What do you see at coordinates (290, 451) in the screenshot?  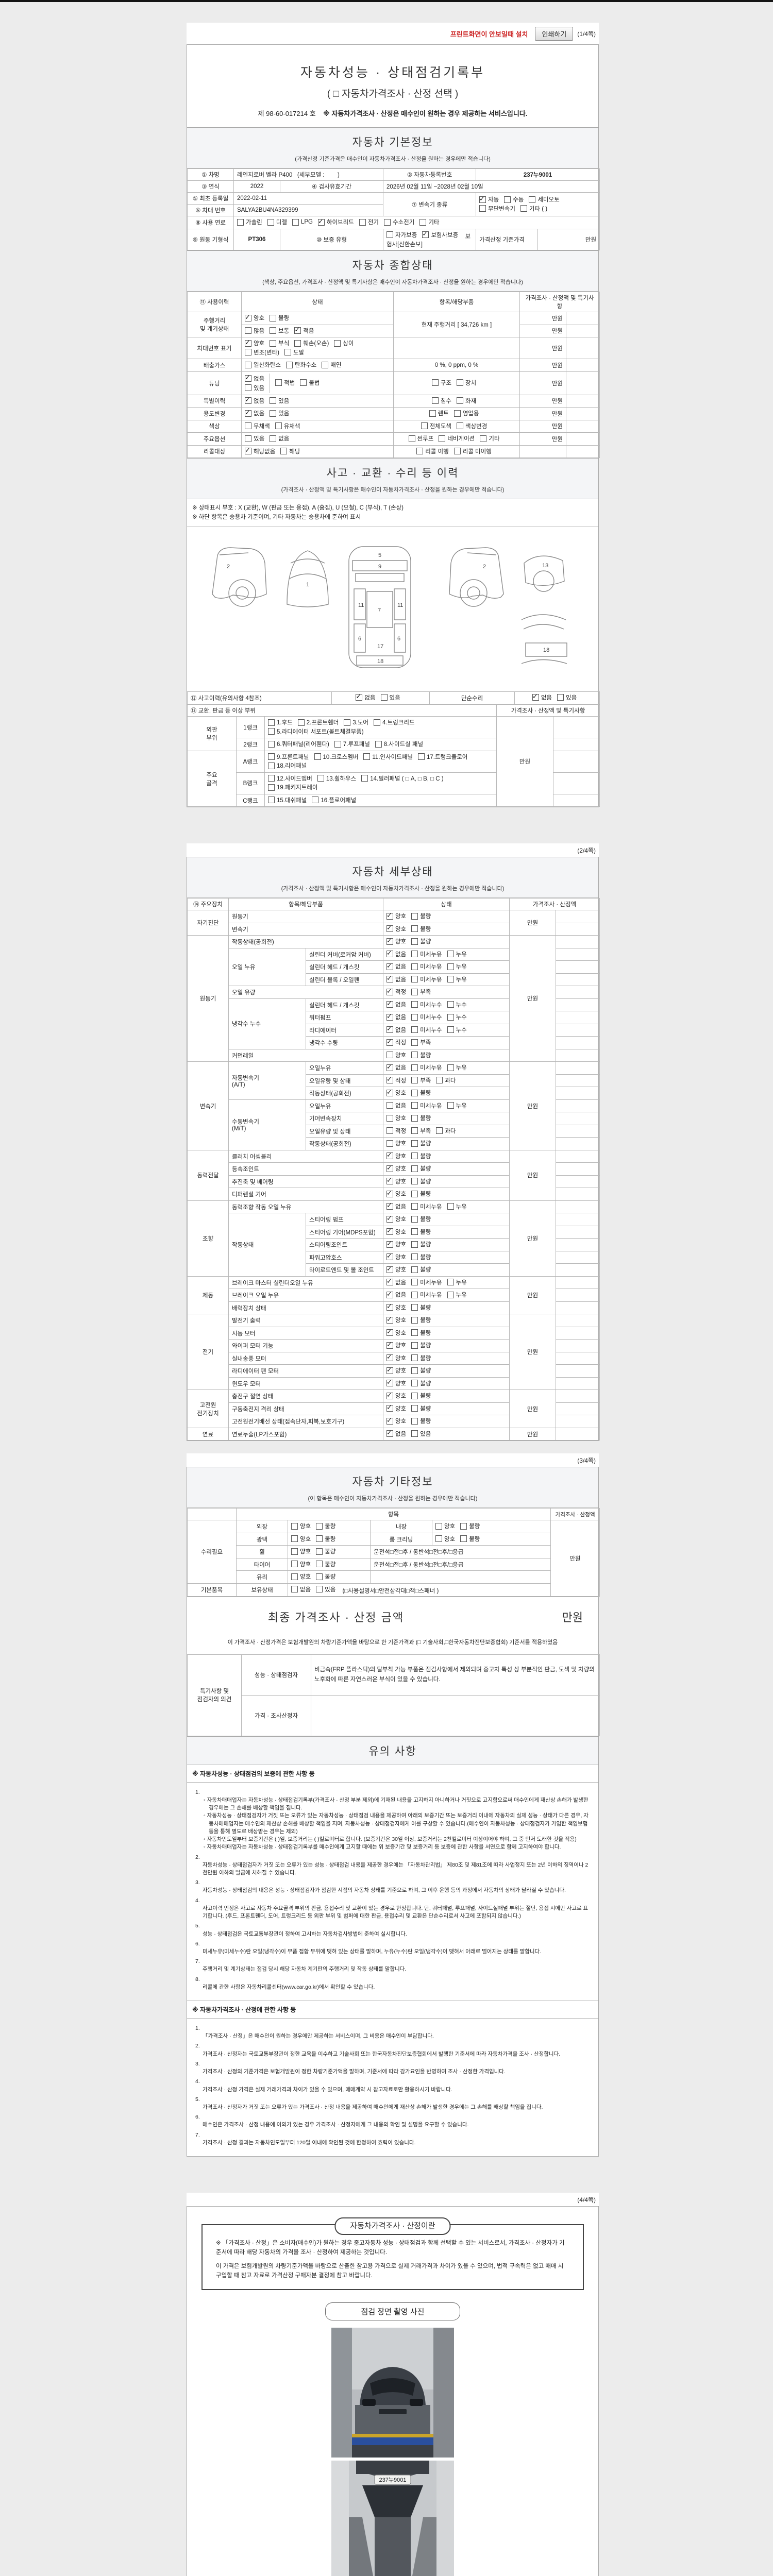 I see `checkbox-option: 해당` at bounding box center [290, 451].